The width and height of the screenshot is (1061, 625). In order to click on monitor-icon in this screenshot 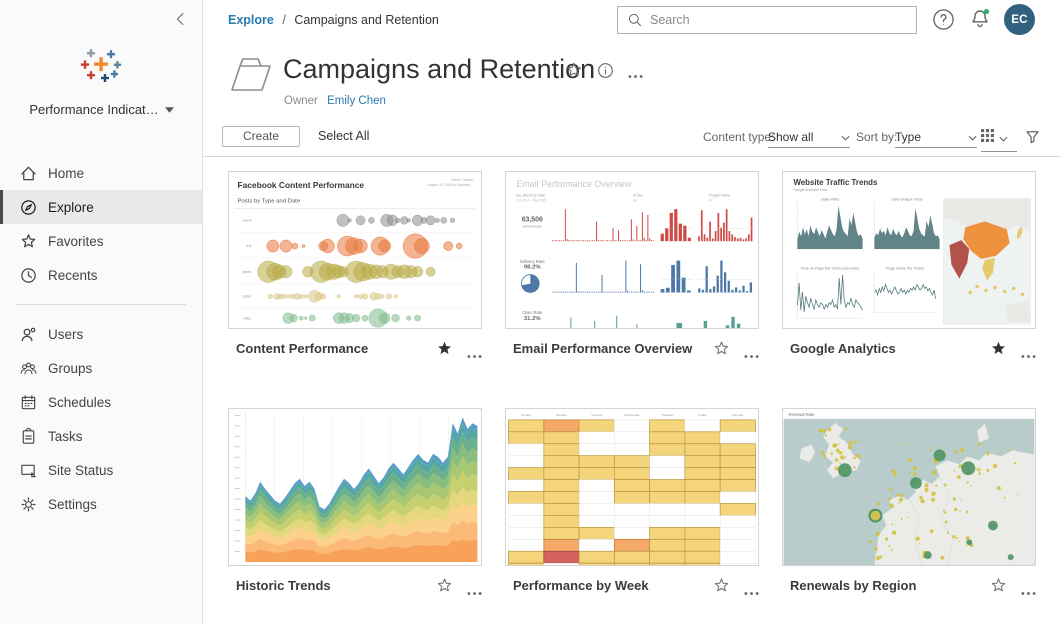, I will do `click(28, 470)`.